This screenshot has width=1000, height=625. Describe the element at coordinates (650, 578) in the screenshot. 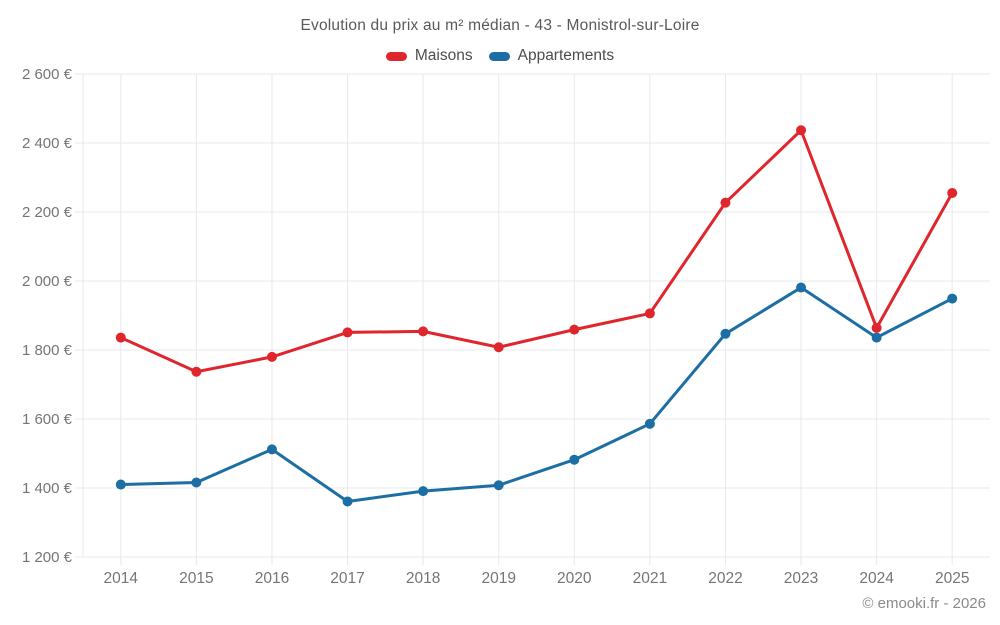

I see `x-axis-tick-label: 2021` at that location.